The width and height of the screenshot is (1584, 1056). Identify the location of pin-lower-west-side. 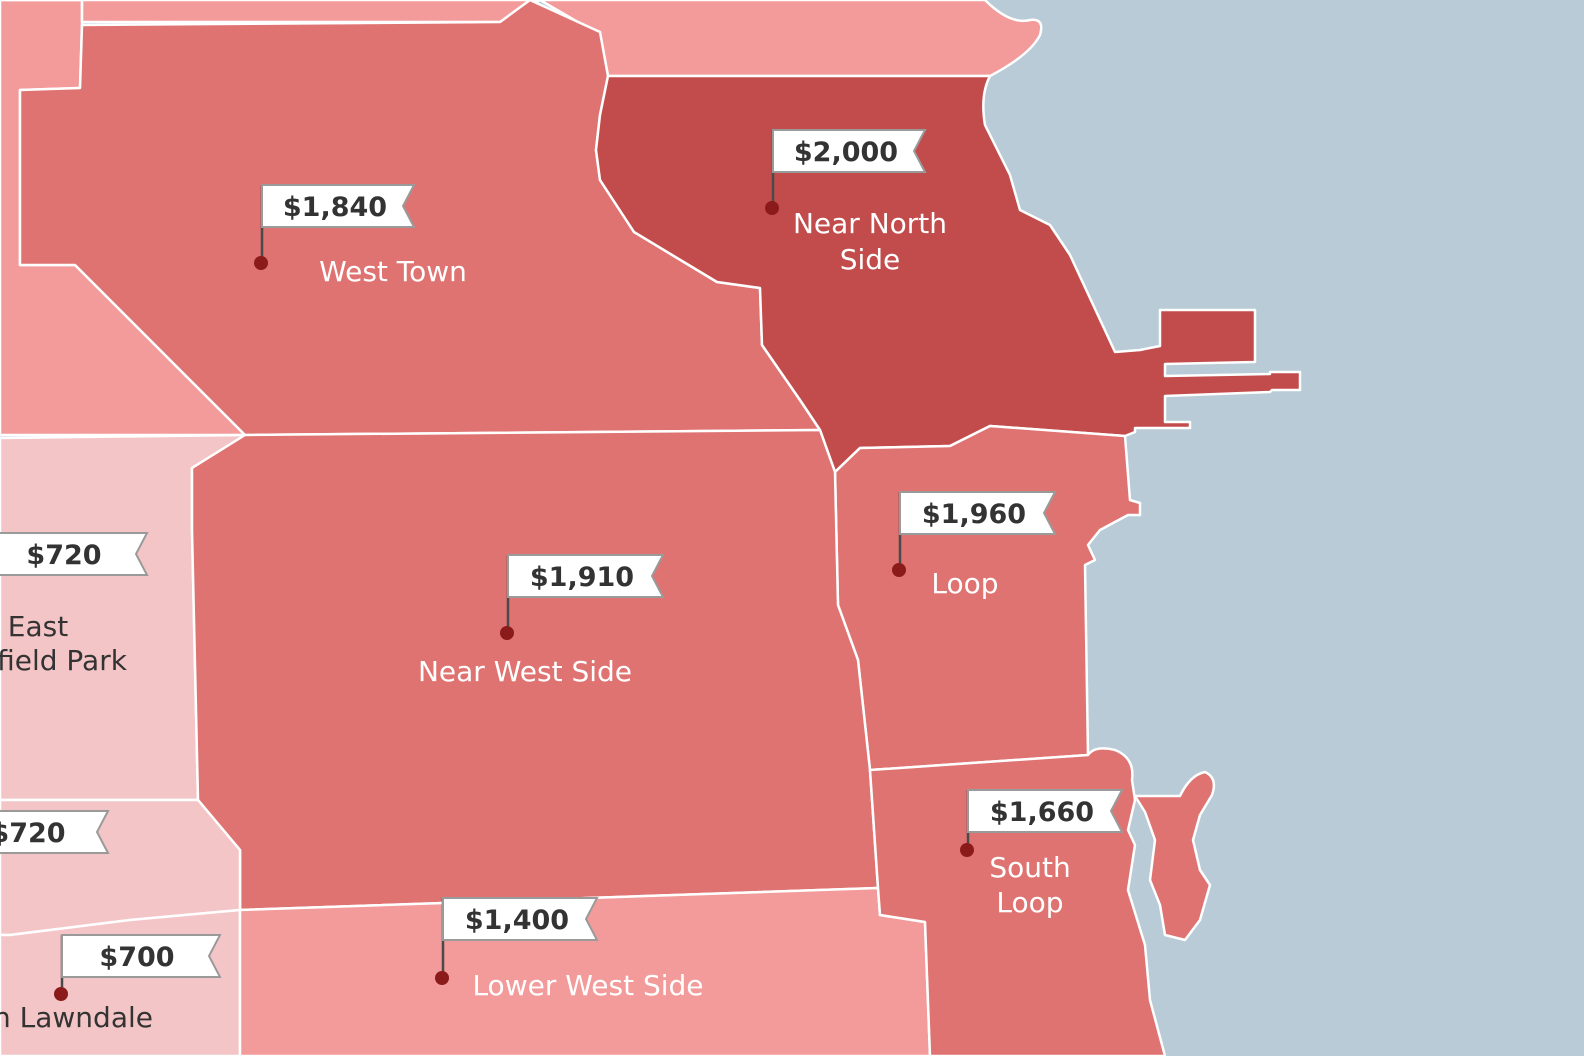
(442, 978).